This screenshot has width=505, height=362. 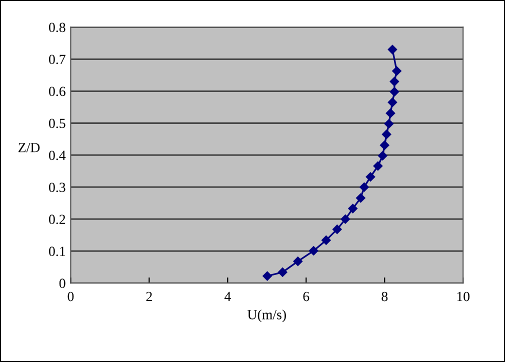 I want to click on y-tick-label: 0.2, so click(x=57, y=219).